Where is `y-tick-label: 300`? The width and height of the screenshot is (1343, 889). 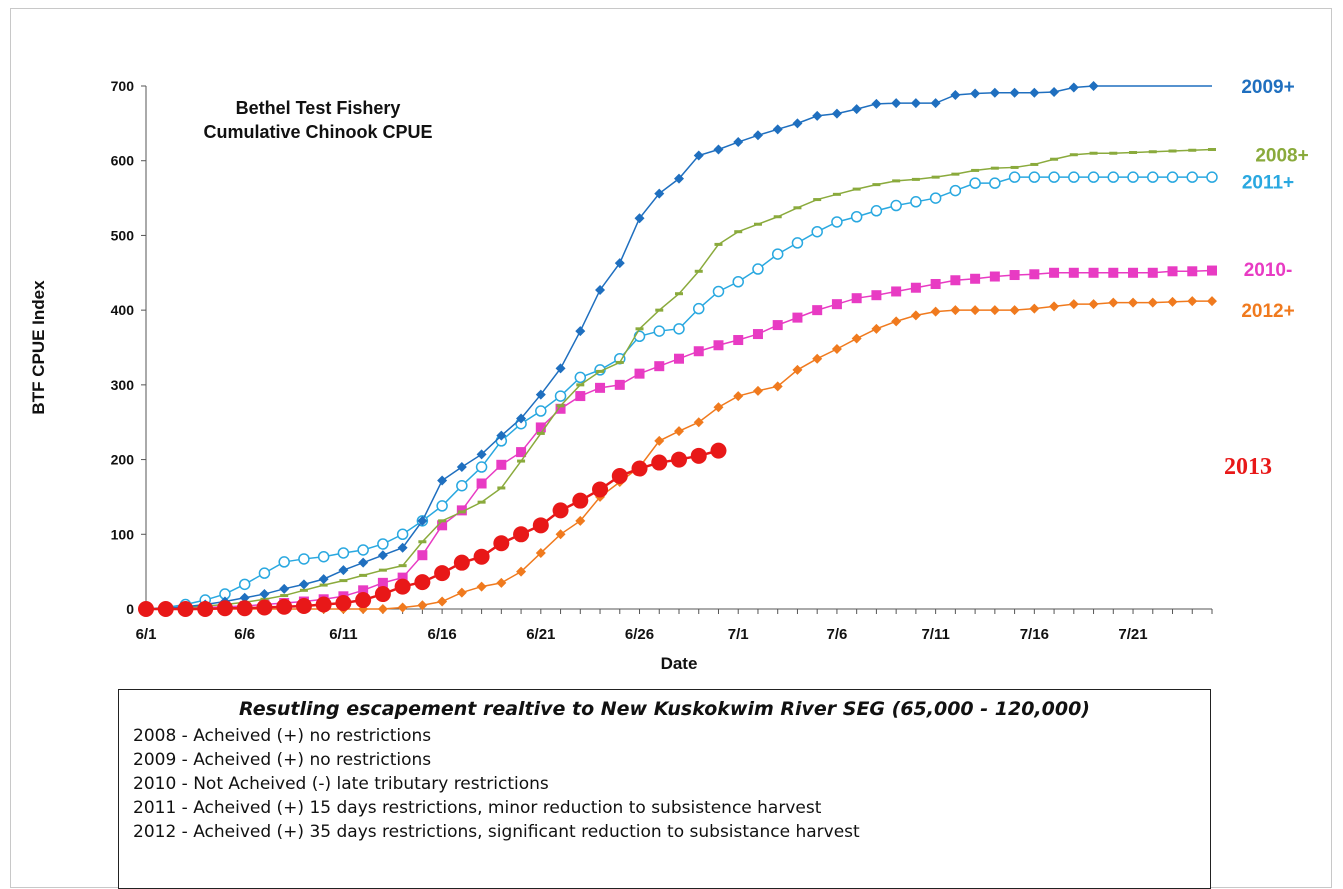 y-tick-label: 300 is located at coordinates (123, 385).